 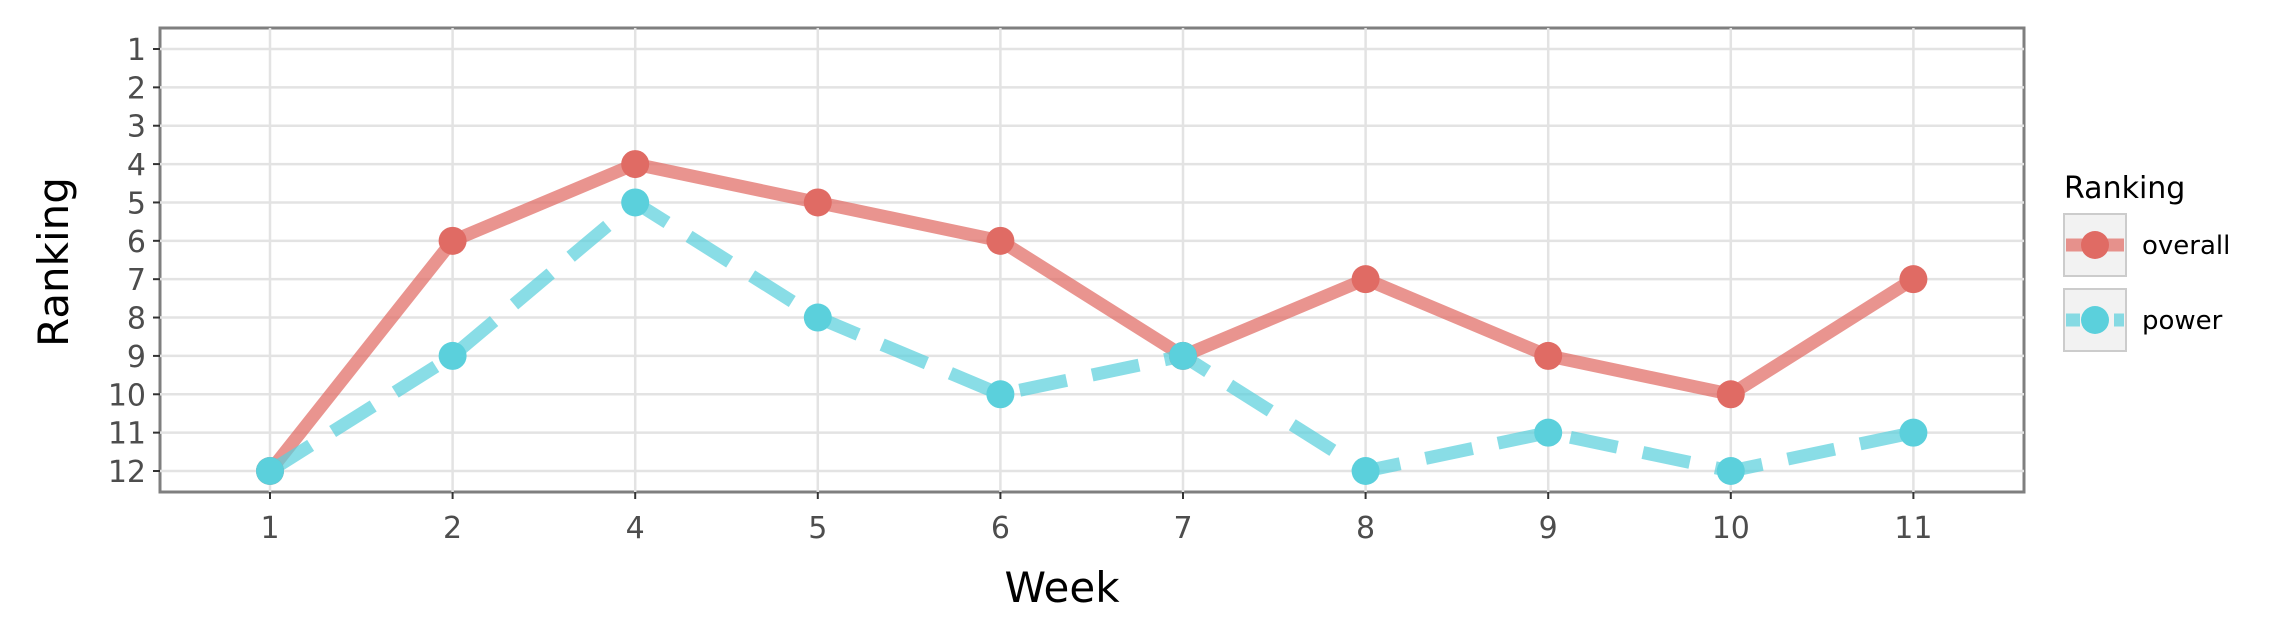 I want to click on x-tick-label: 6, so click(x=1000, y=528).